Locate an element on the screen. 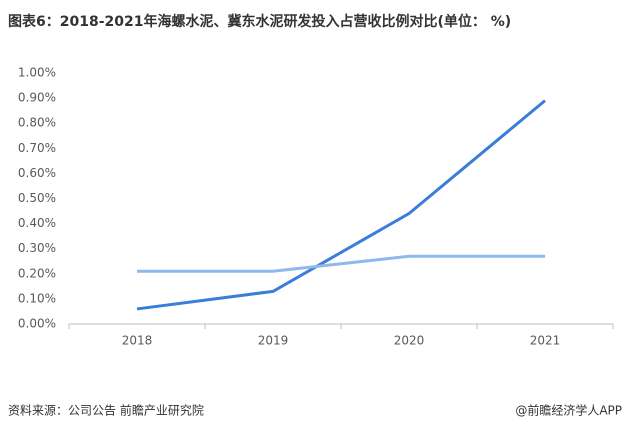 The width and height of the screenshot is (630, 434). x-tick-label: 2019 is located at coordinates (273, 341).